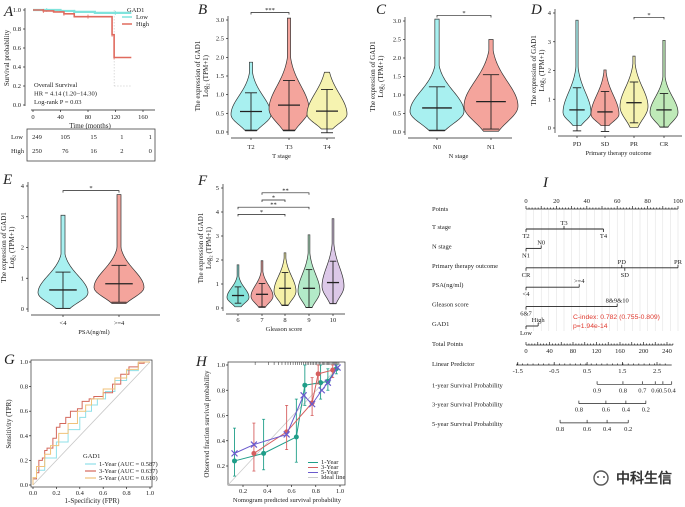 The image size is (685, 507). What do you see at coordinates (91, 145) in the screenshot?
I see `risk-table` at bounding box center [91, 145].